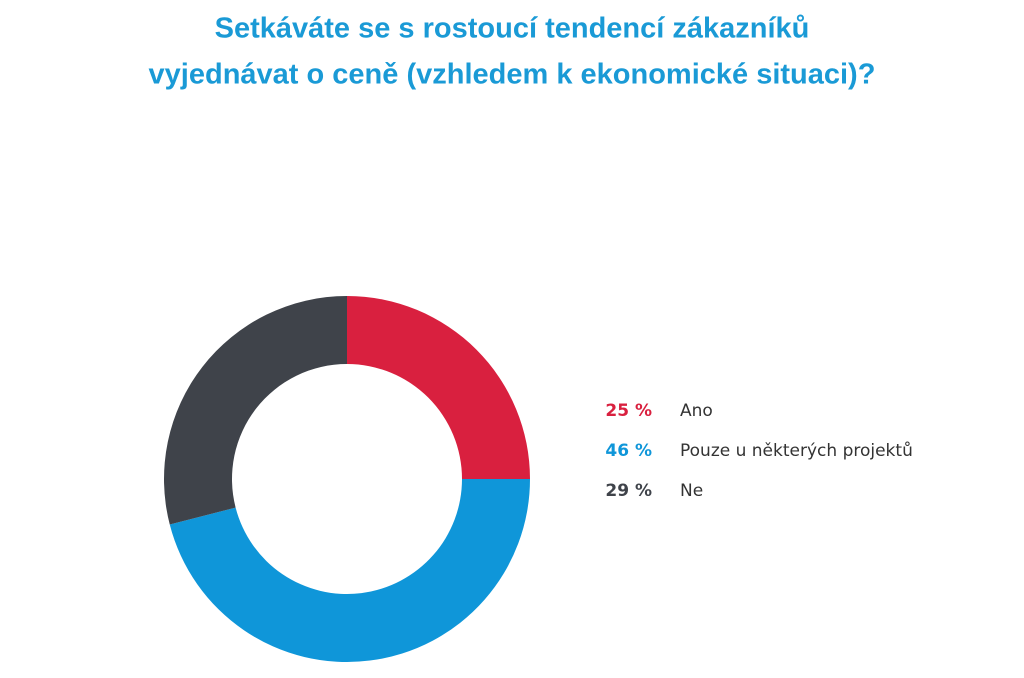 The height and width of the screenshot is (678, 1024). What do you see at coordinates (628, 491) in the screenshot?
I see `legend-value: 29 %` at bounding box center [628, 491].